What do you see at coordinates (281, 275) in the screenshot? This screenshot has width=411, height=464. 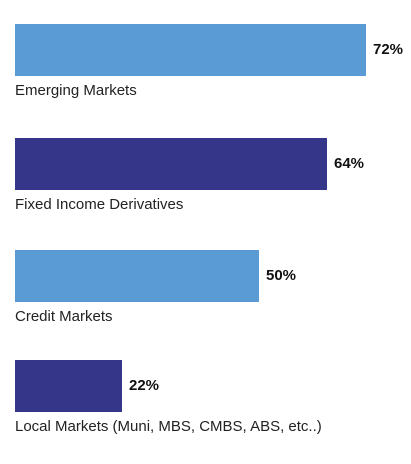 I see `bar-value-label: 50%` at bounding box center [281, 275].